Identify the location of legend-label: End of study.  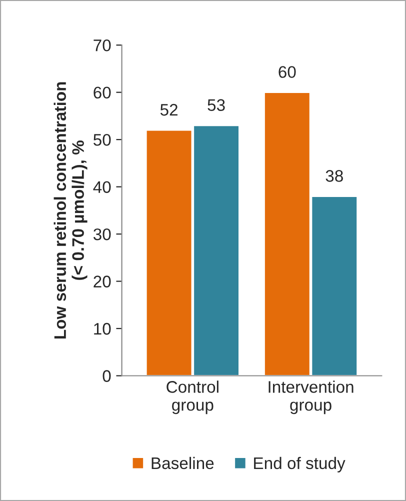
(300, 464).